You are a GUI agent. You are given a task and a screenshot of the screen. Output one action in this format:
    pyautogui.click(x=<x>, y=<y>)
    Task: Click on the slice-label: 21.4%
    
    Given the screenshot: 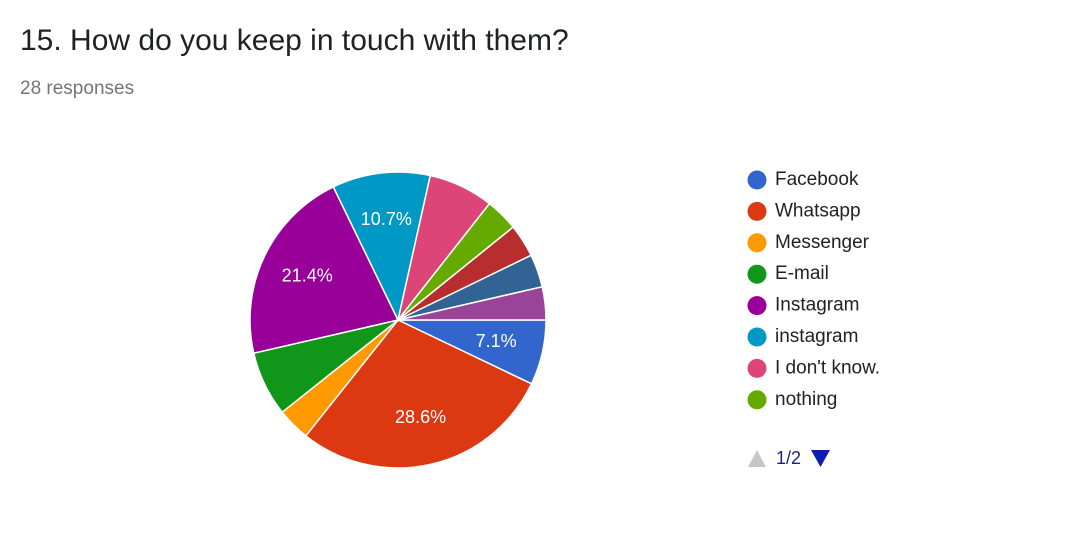 What is the action you would take?
    pyautogui.click(x=307, y=275)
    